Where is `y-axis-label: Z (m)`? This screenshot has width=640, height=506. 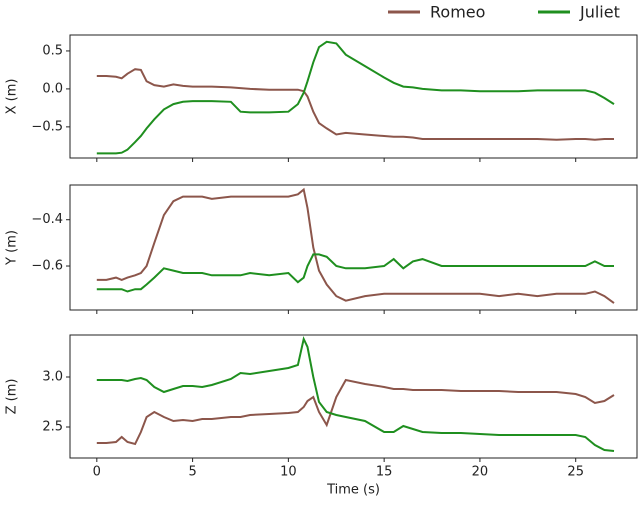
y-axis-label: Z (m) is located at coordinates (12, 397).